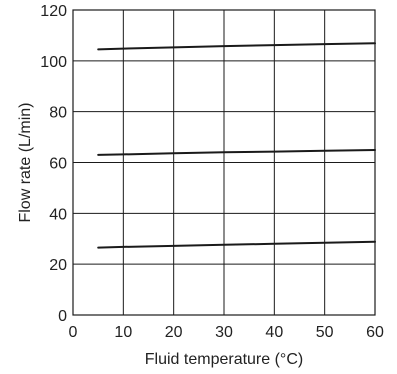 This screenshot has width=397, height=374. I want to click on x-tick-label: 50, so click(325, 332).